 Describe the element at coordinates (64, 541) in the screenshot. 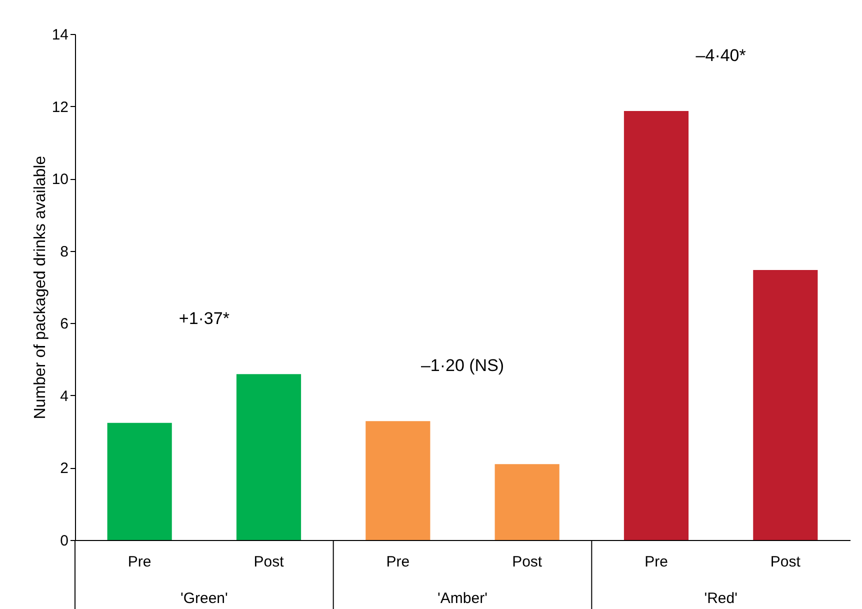

I see `y-tick-label: 0` at that location.